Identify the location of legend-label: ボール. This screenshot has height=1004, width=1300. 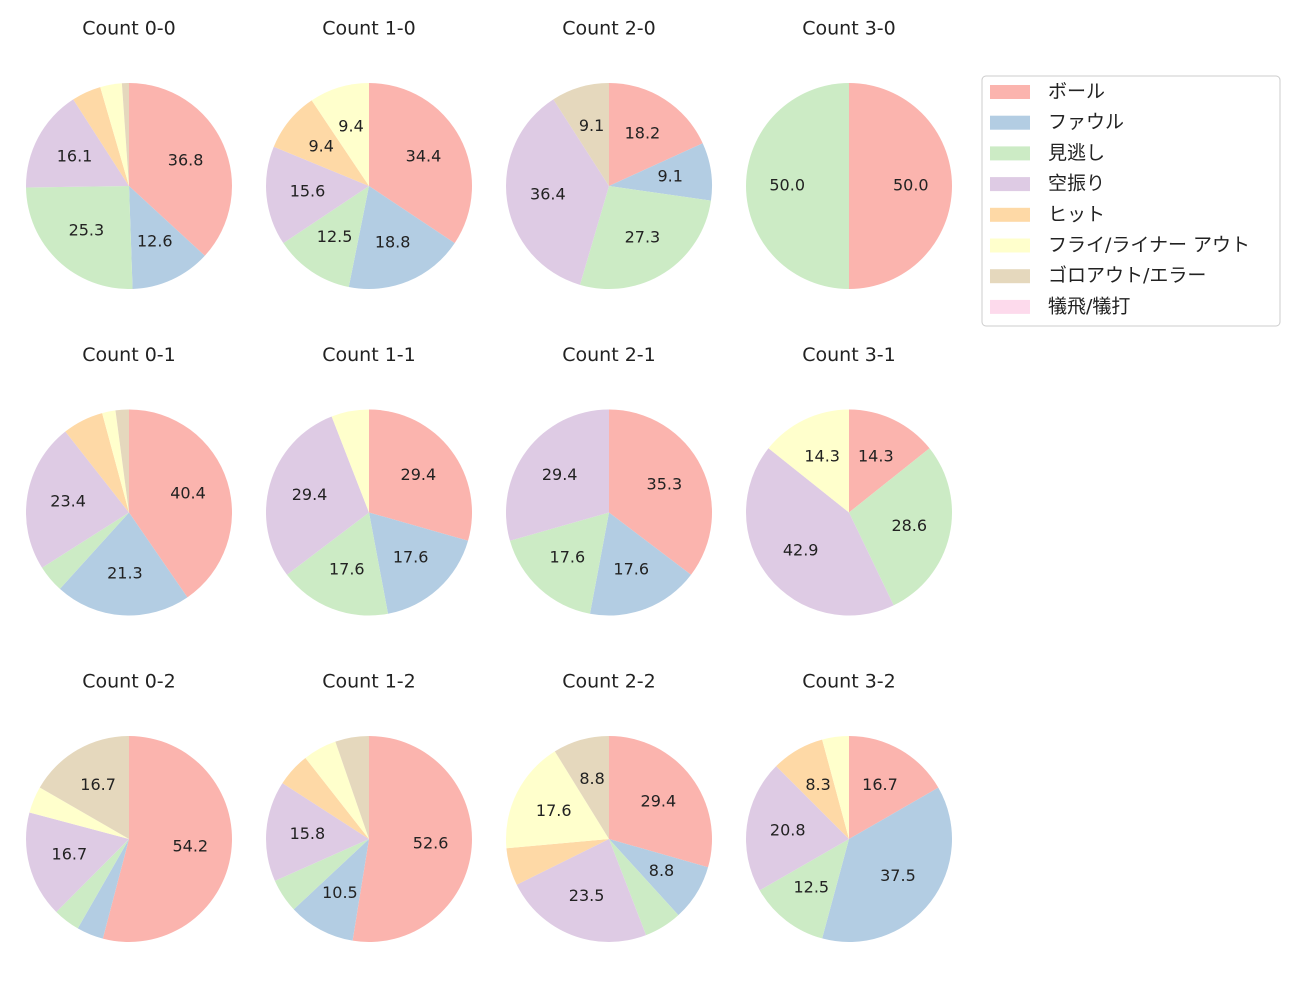
(1076, 92).